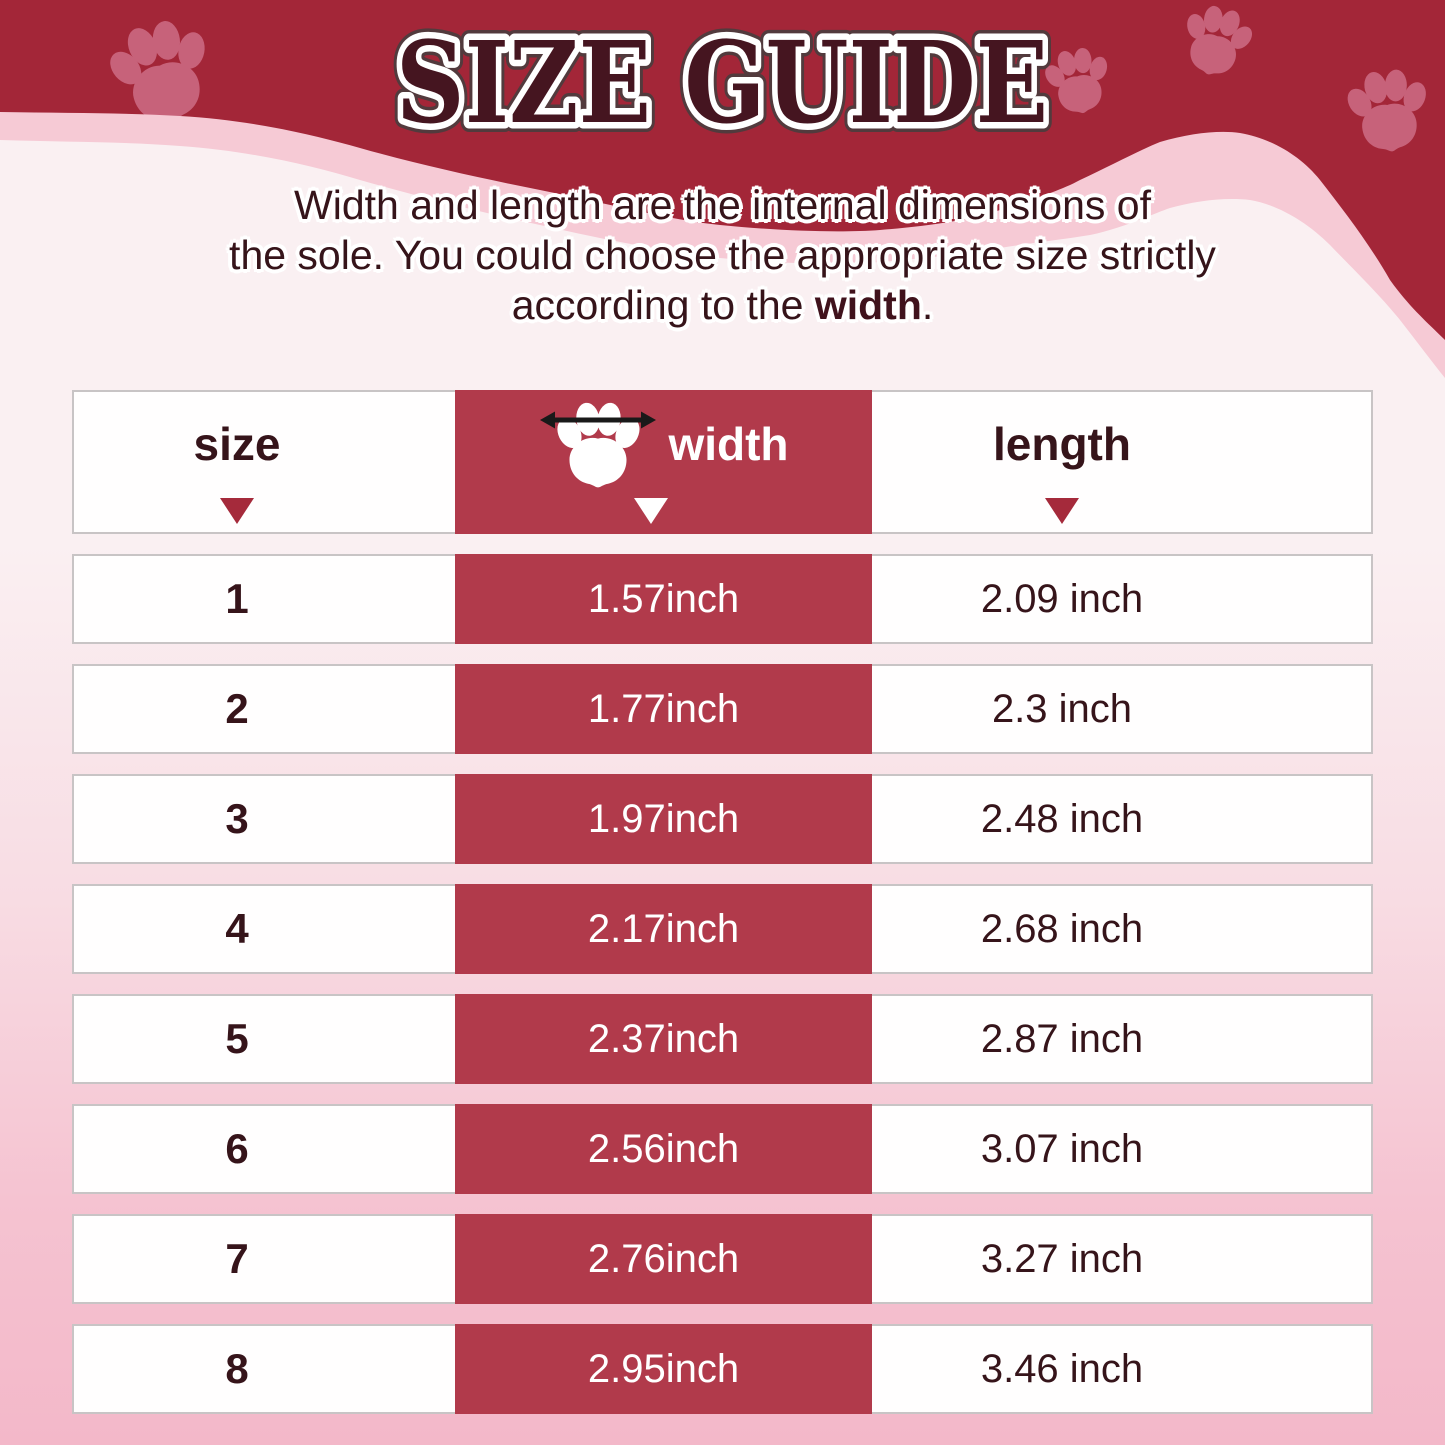 Image resolution: width=1445 pixels, height=1445 pixels. I want to click on size-column-label: size, so click(237, 444).